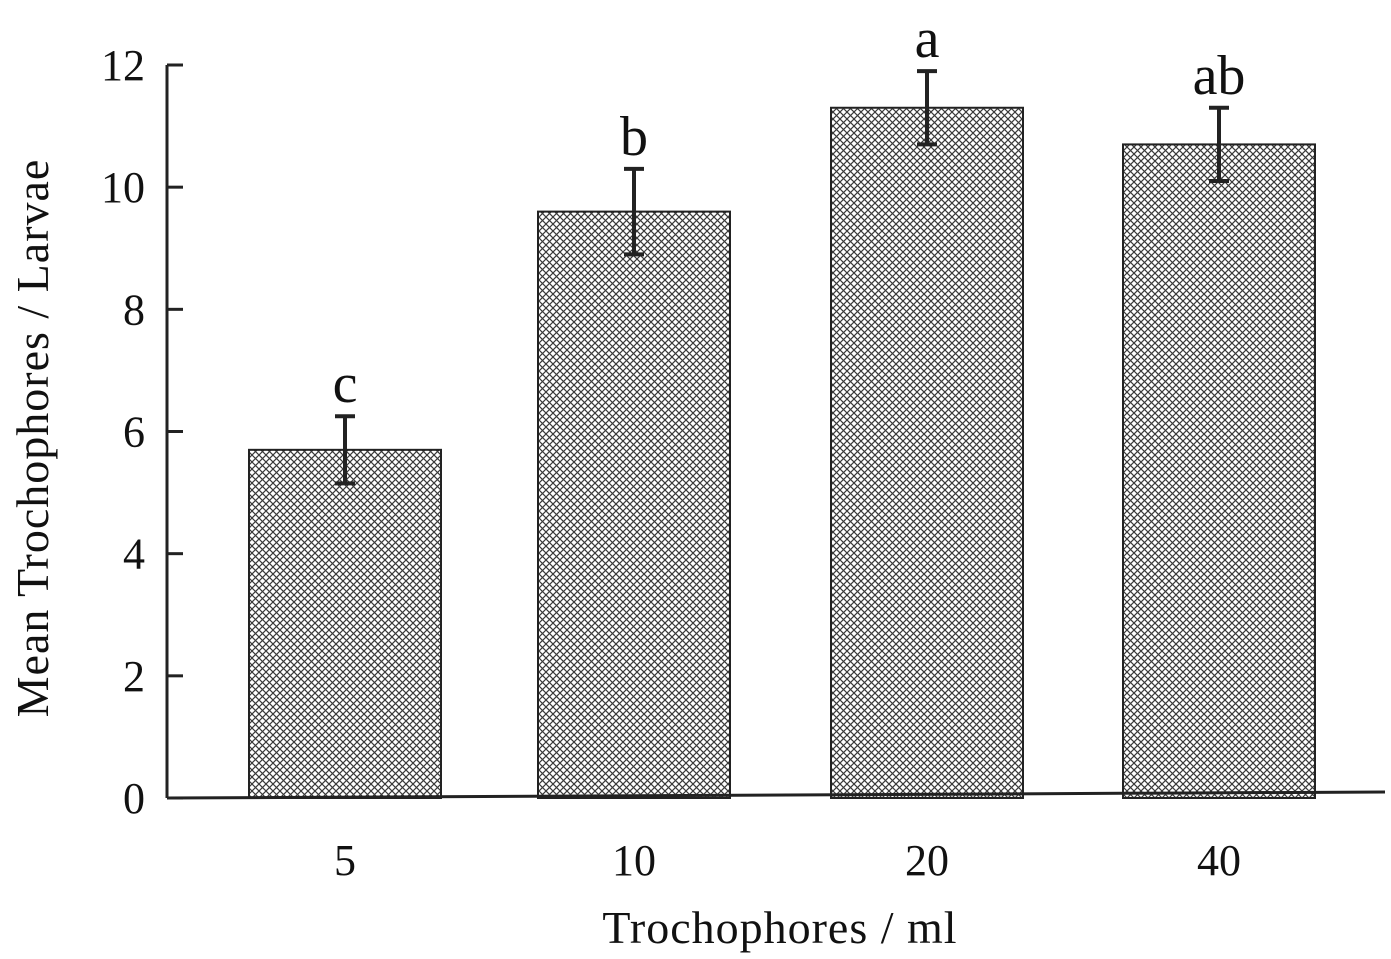 This screenshot has width=1391, height=959. Describe the element at coordinates (345, 384) in the screenshot. I see `significance-label: c` at that location.